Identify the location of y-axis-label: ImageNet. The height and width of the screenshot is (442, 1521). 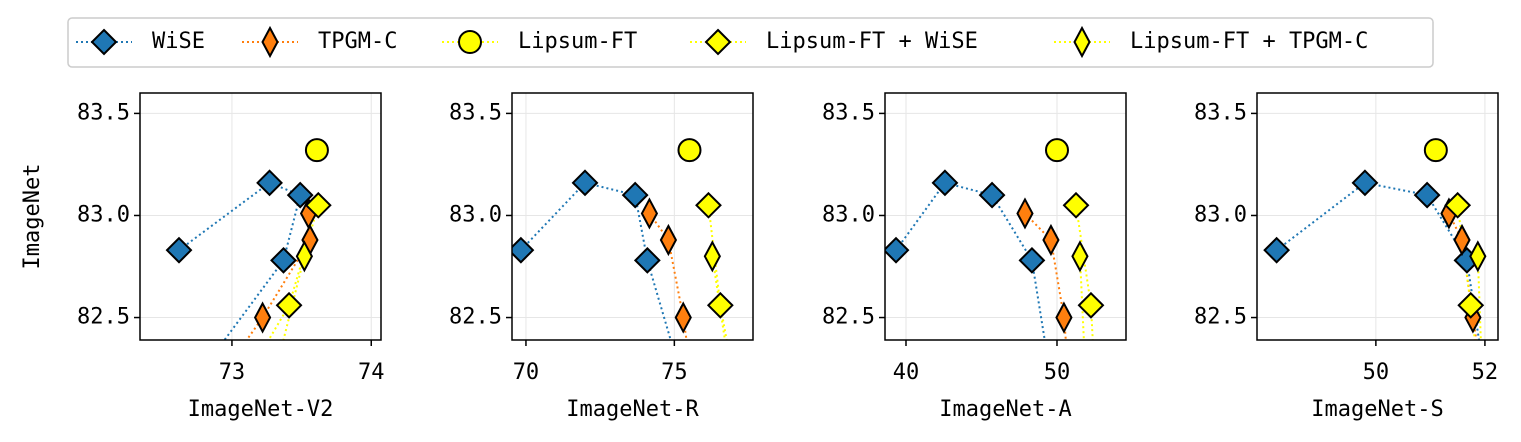
(32, 217).